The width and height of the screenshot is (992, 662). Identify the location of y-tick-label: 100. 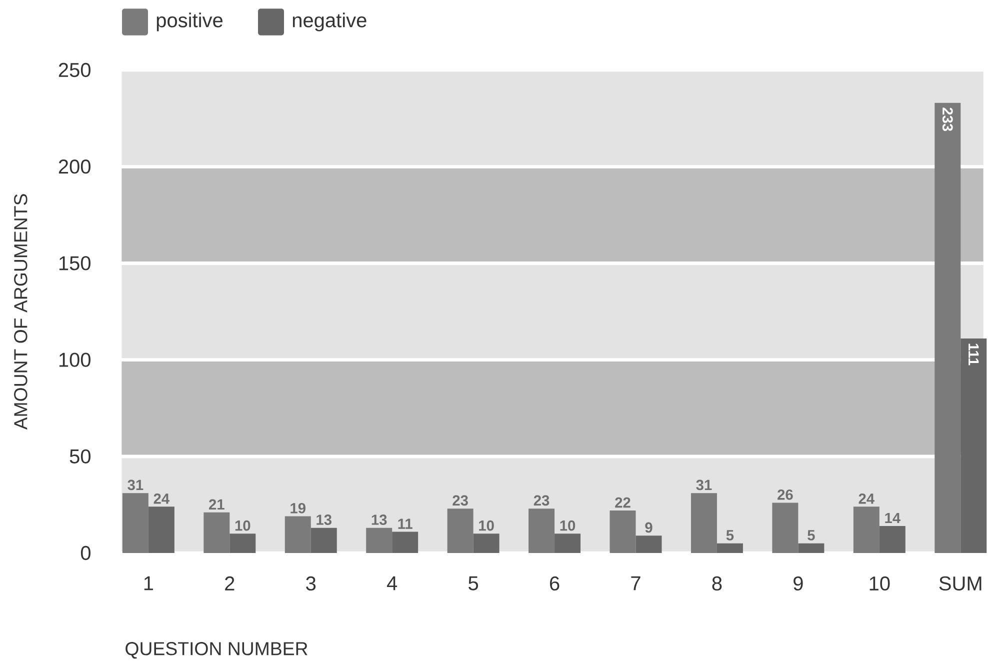
(74, 359).